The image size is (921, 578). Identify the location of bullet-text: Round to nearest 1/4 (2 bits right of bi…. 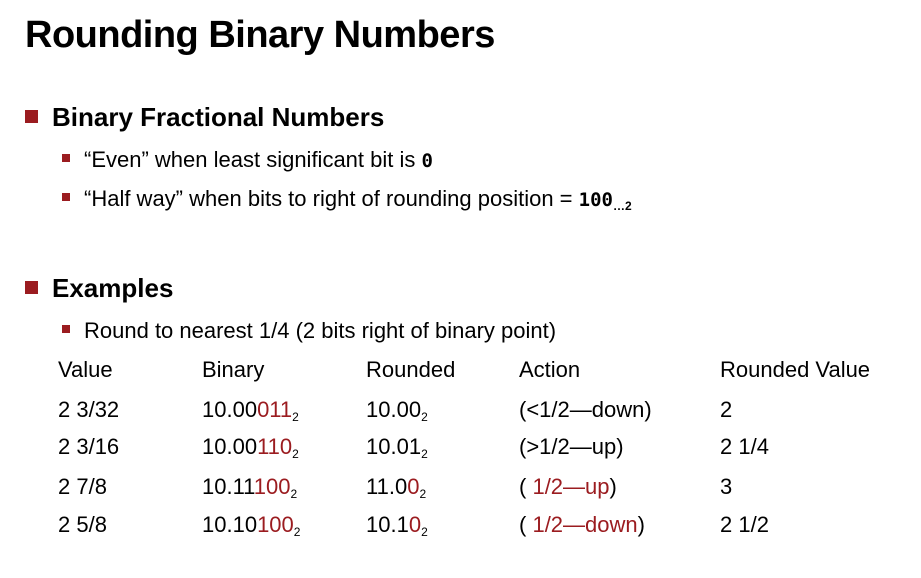
(320, 330).